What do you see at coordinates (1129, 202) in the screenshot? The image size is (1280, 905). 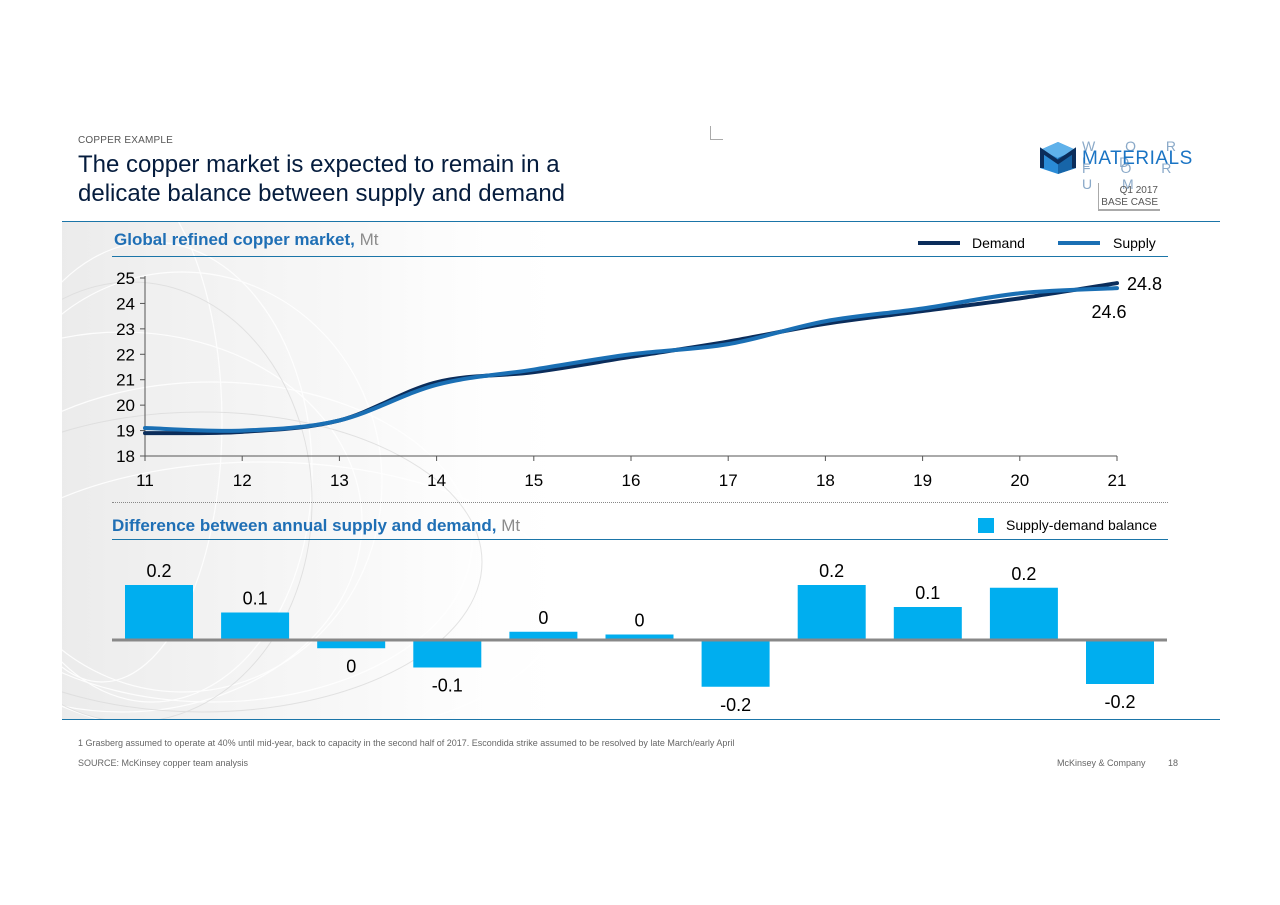 I see `badge-case: BASE CASE` at bounding box center [1129, 202].